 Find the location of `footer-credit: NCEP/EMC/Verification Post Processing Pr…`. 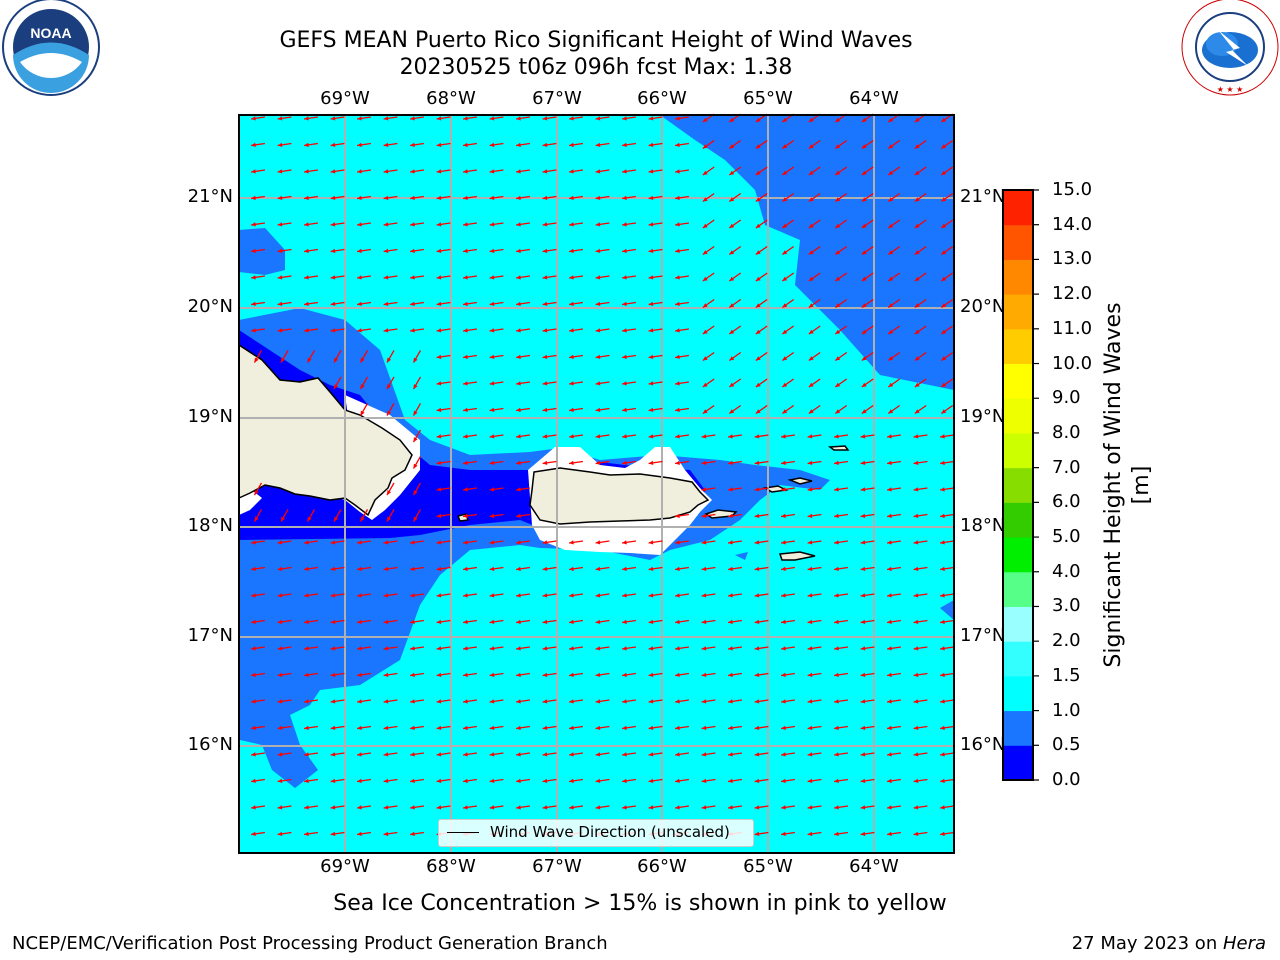

footer-credit: NCEP/EMC/Verification Post Processing Pr… is located at coordinates (310, 943).